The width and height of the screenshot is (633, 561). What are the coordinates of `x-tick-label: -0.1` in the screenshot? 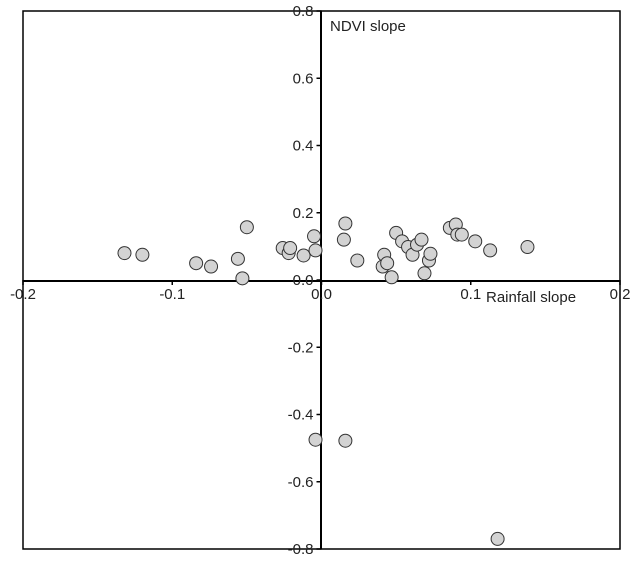 It's located at (172, 294).